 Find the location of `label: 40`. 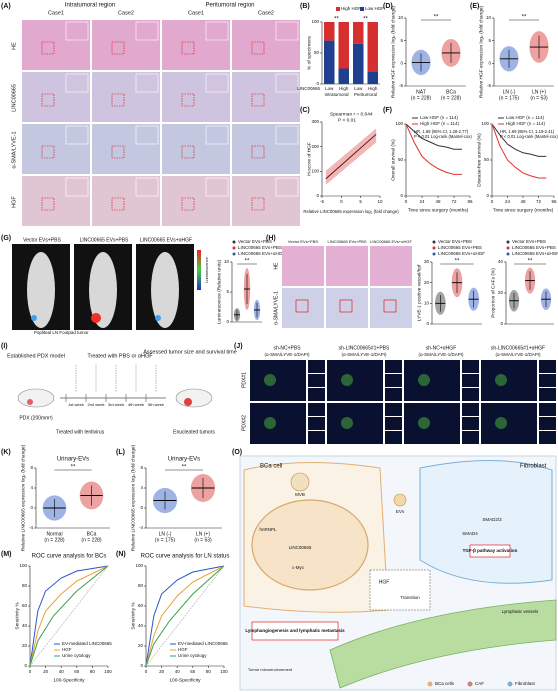

label: 40 is located at coordinates (25, 625).